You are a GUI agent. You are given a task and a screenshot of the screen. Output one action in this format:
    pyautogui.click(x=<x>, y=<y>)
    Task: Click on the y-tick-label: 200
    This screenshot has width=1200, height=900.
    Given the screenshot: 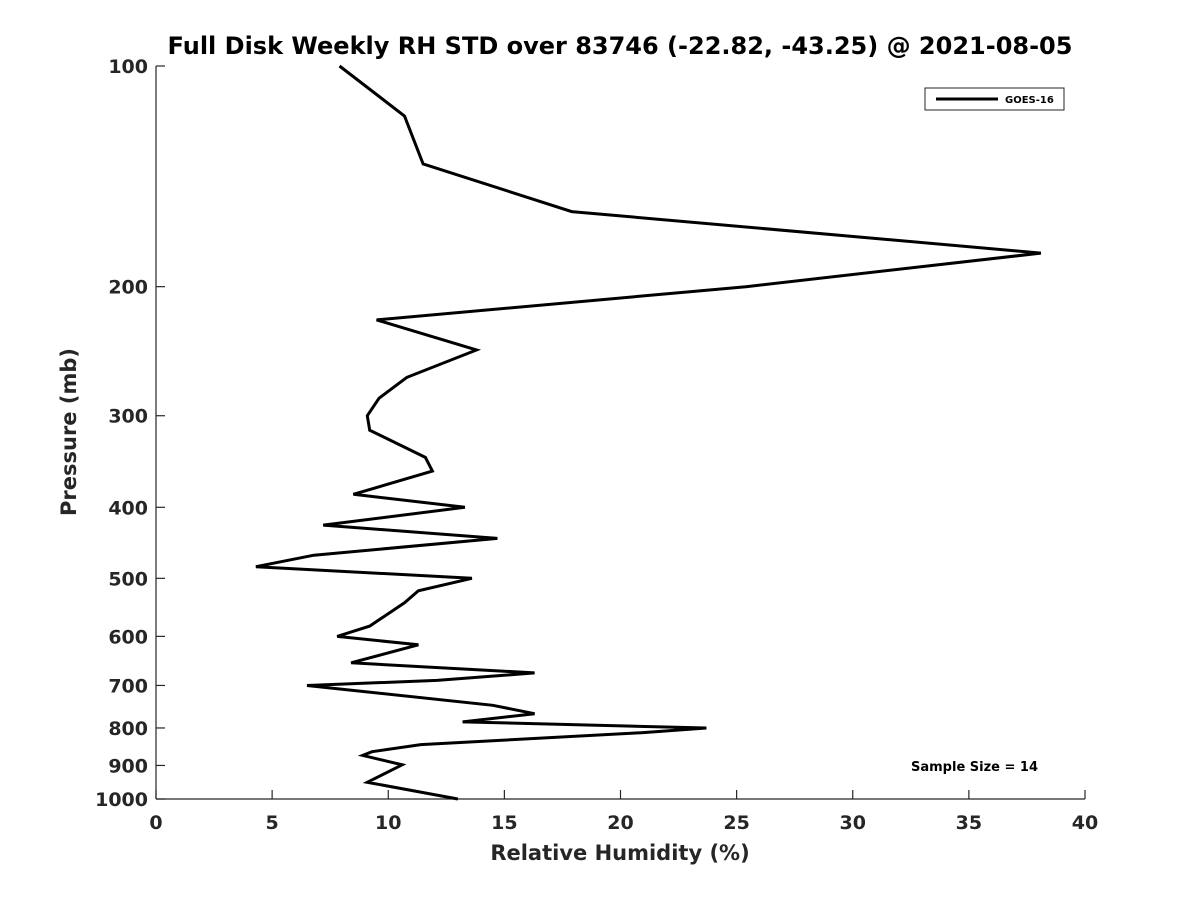 What is the action you would take?
    pyautogui.click(x=128, y=288)
    